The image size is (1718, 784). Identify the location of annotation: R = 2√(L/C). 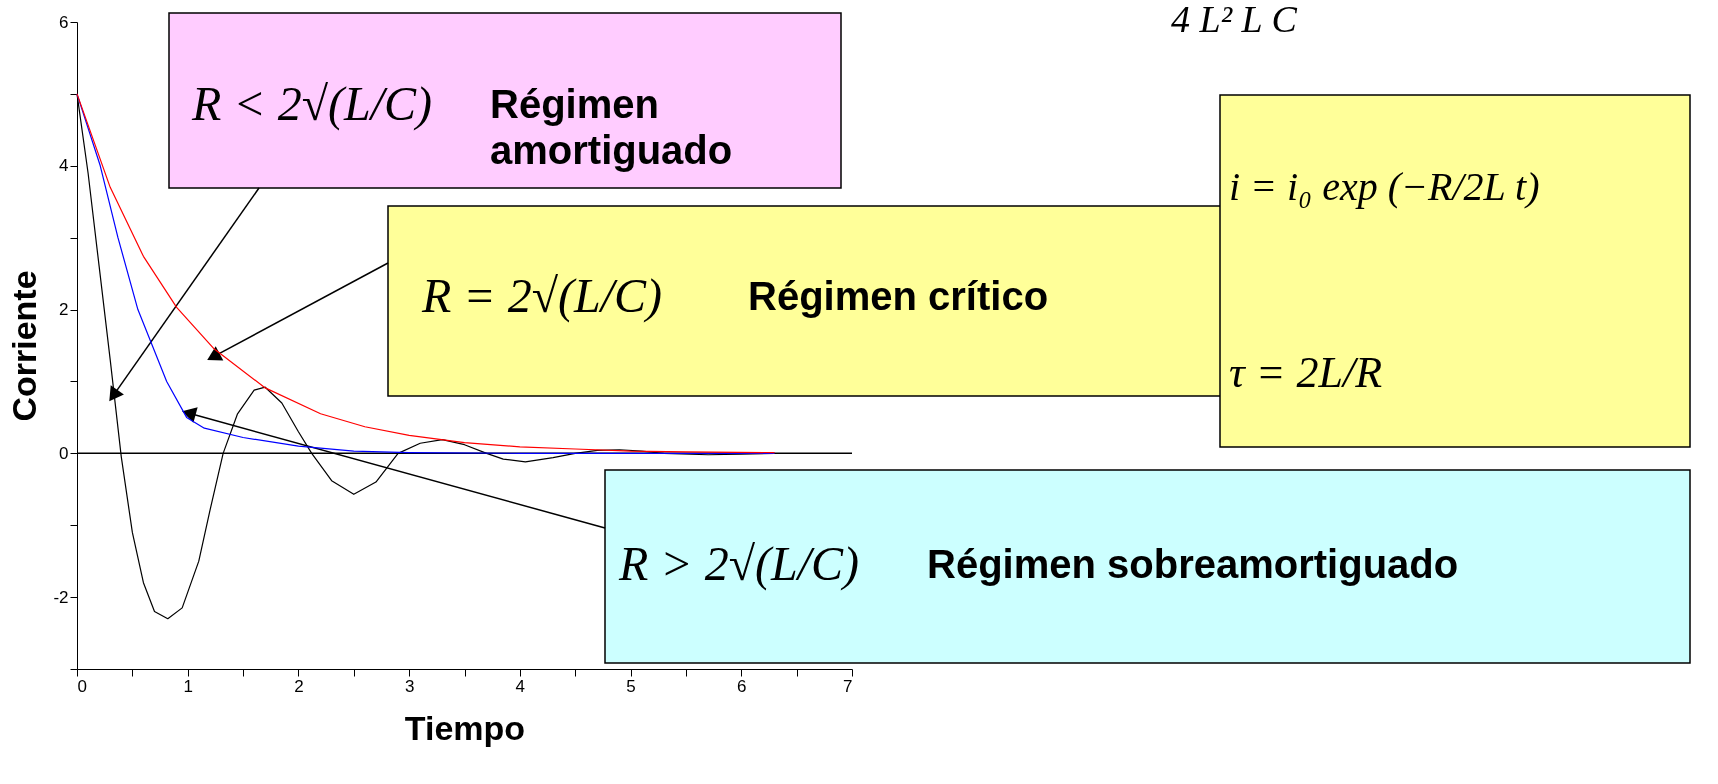
(541, 296).